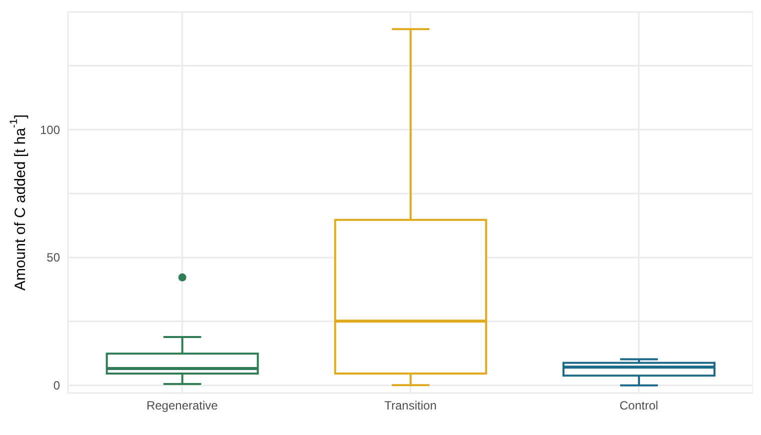 This screenshot has height=435, width=761. Describe the element at coordinates (50, 129) in the screenshot. I see `y-tick-label: 100` at that location.